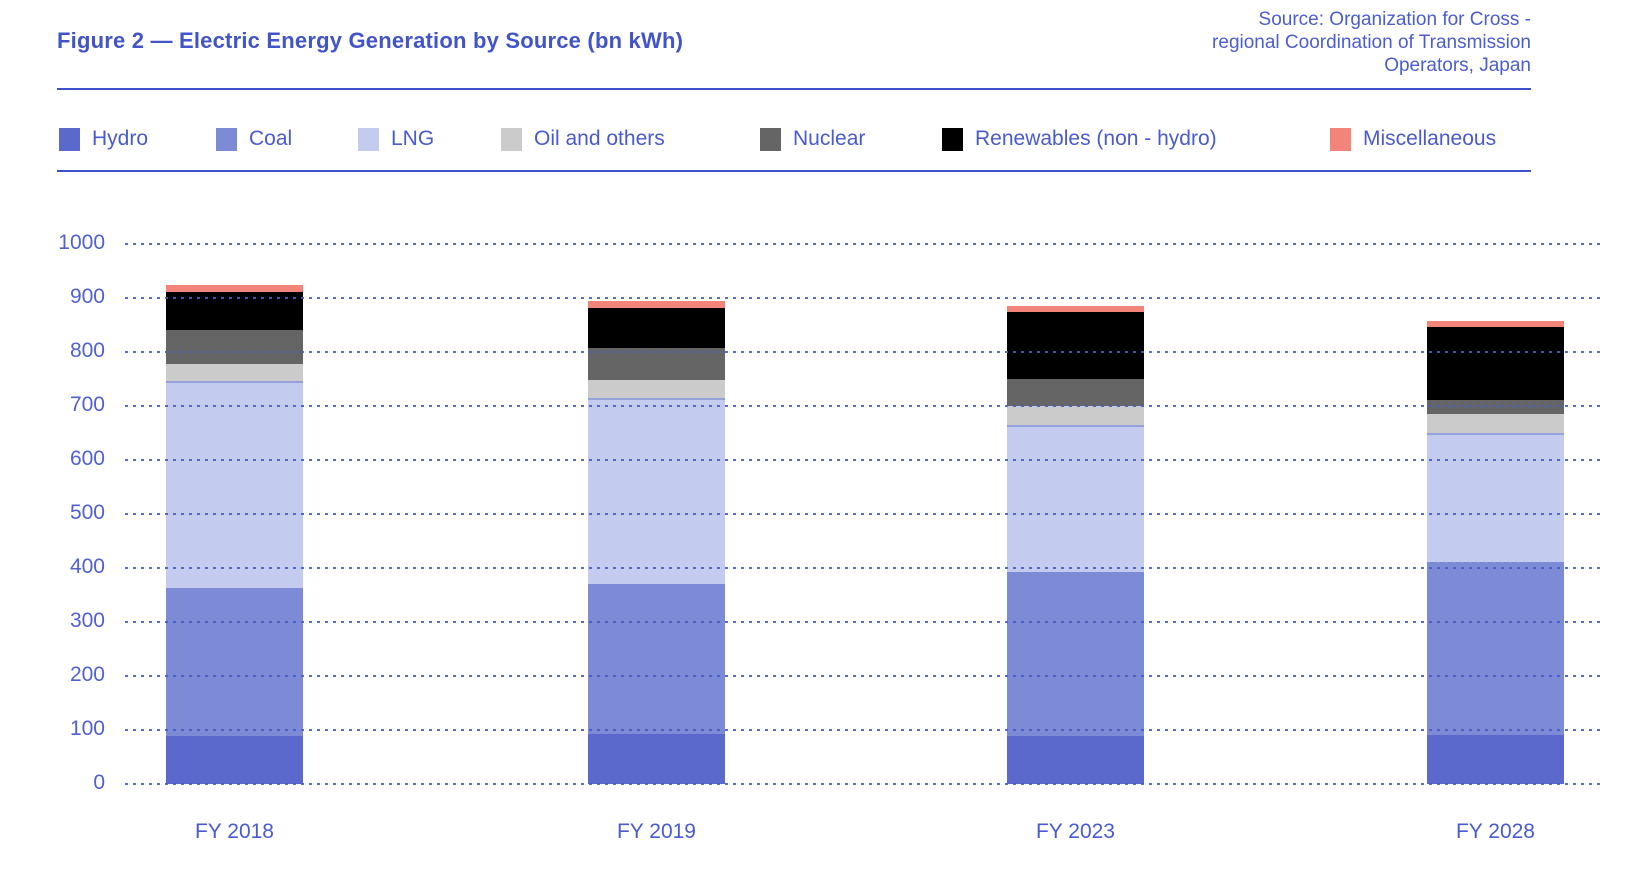 This screenshot has width=1648, height=872. What do you see at coordinates (829, 138) in the screenshot?
I see `legend-label-nuclear: Nuclear` at bounding box center [829, 138].